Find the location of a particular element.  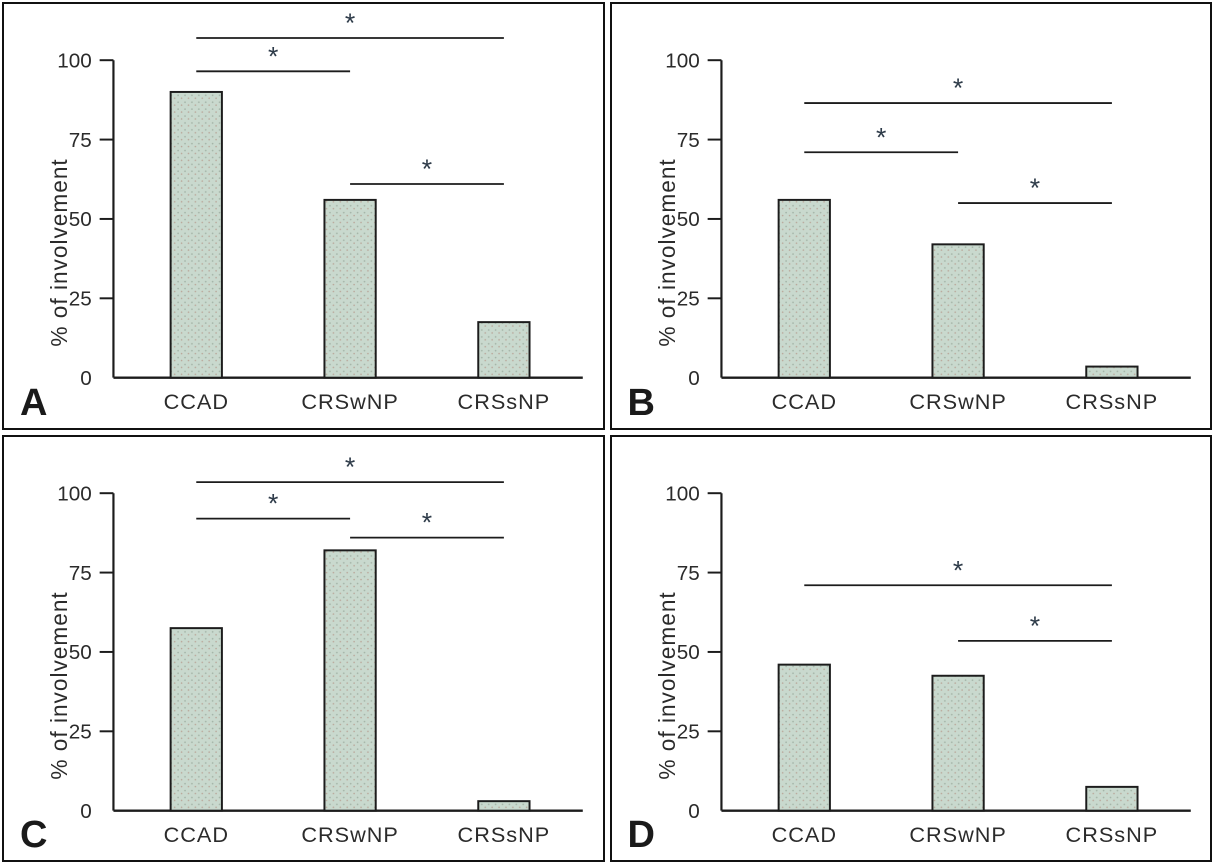

panel-letter: A is located at coordinates (34, 402).